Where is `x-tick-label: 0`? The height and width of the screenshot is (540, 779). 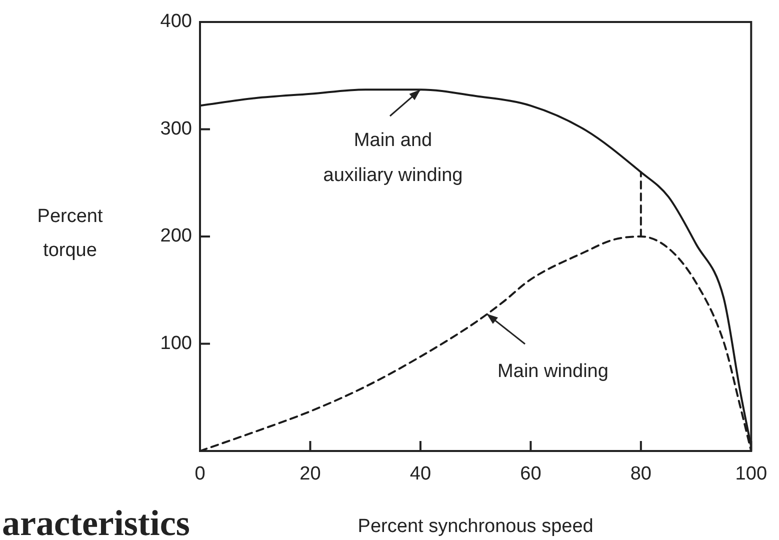 x-tick-label: 0 is located at coordinates (200, 474).